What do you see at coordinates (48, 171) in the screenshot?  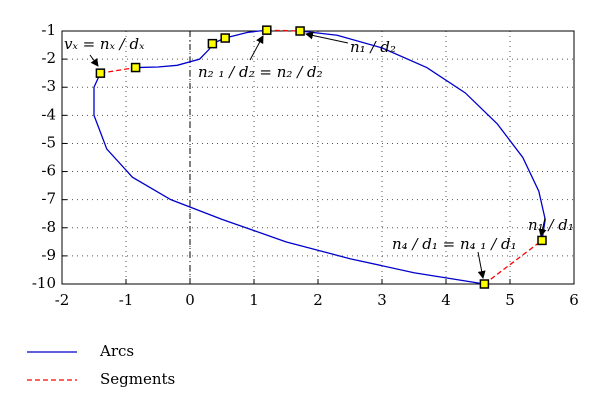 I see `y-tick-label: -6` at bounding box center [48, 171].